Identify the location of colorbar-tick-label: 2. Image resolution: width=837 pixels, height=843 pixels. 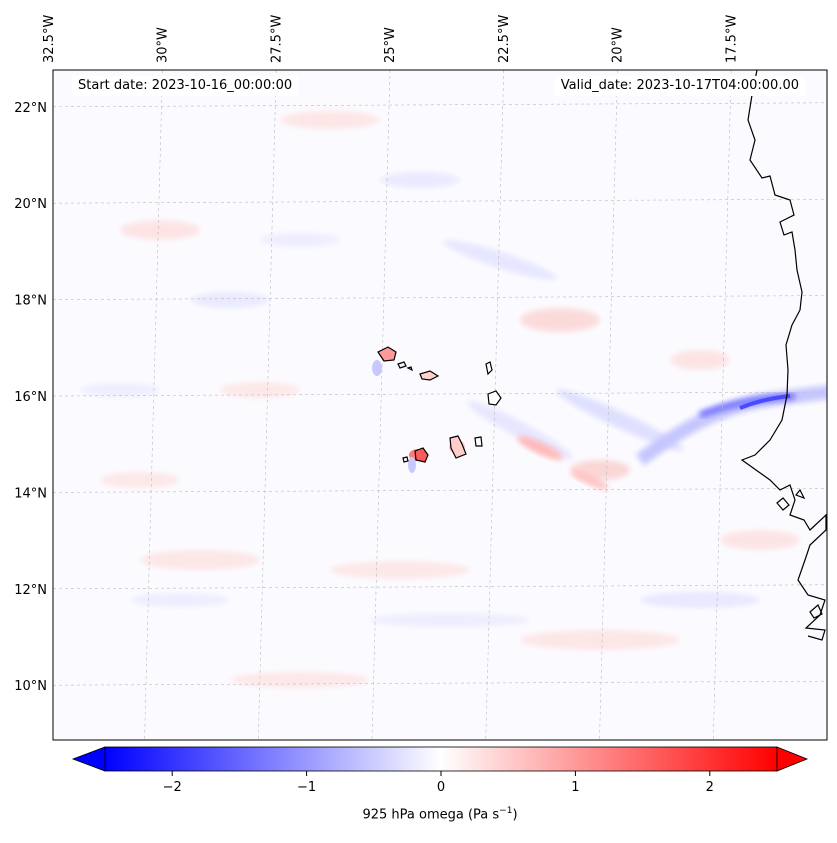
(710, 787).